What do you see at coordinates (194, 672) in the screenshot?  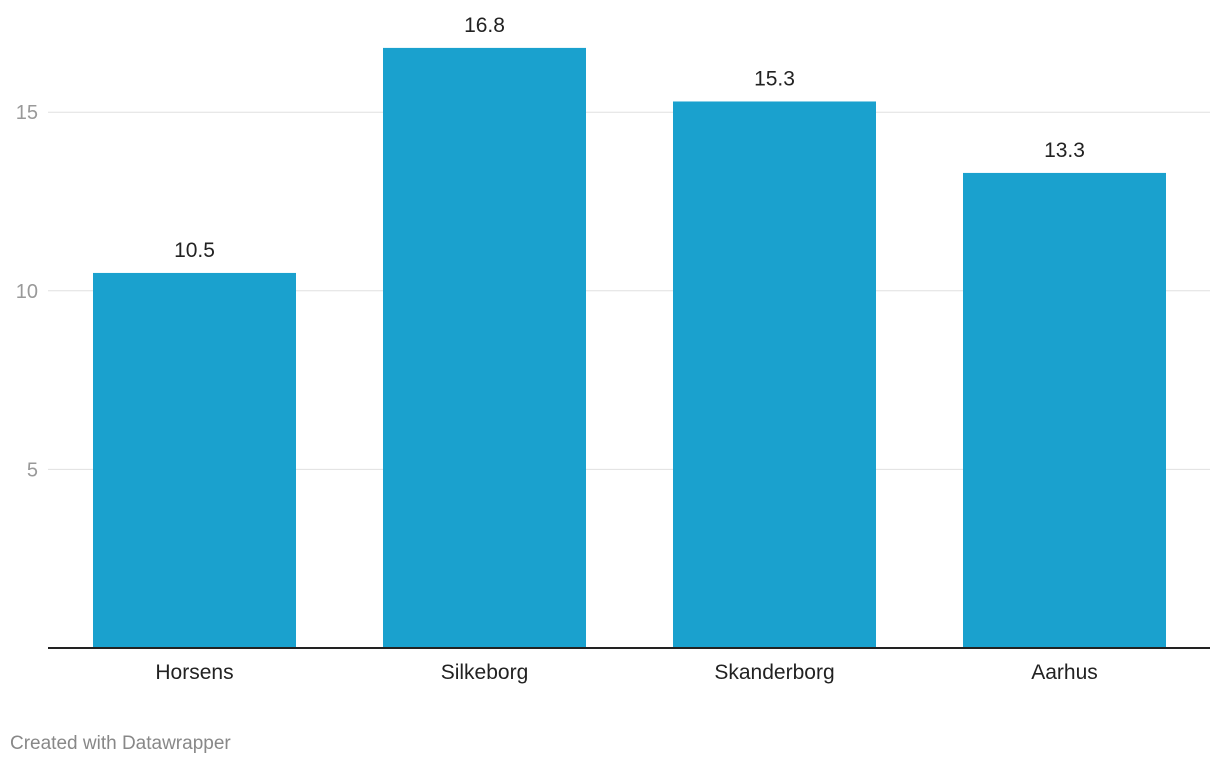 I see `x-tick-label: Horsens` at bounding box center [194, 672].